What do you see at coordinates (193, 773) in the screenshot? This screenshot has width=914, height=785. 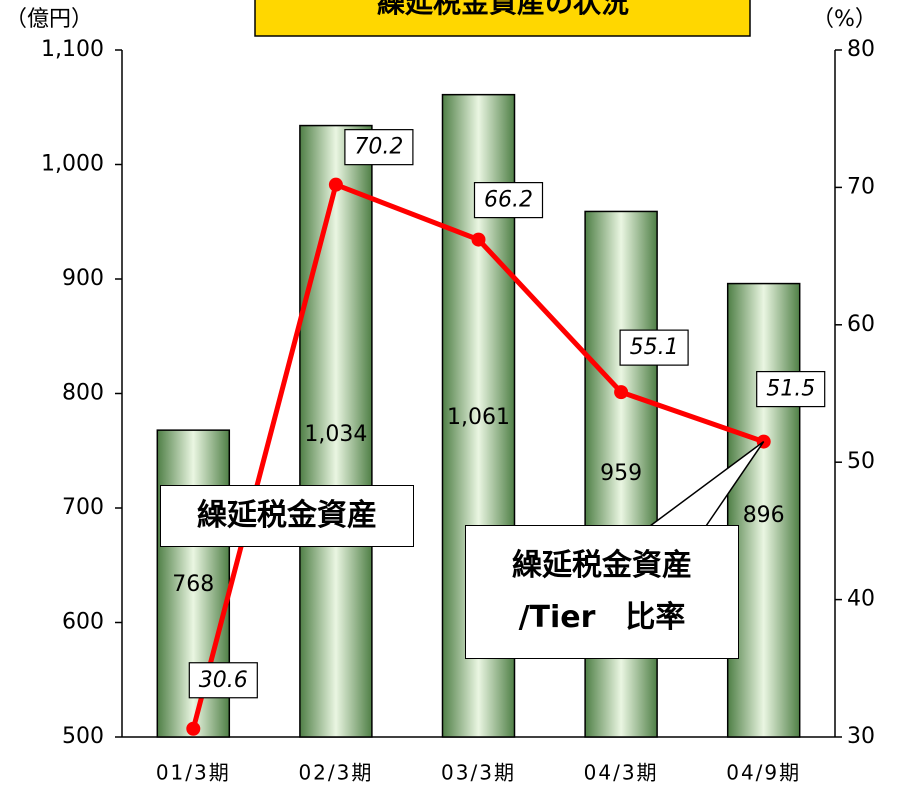 I see `x-tick-label: 01/3期` at bounding box center [193, 773].